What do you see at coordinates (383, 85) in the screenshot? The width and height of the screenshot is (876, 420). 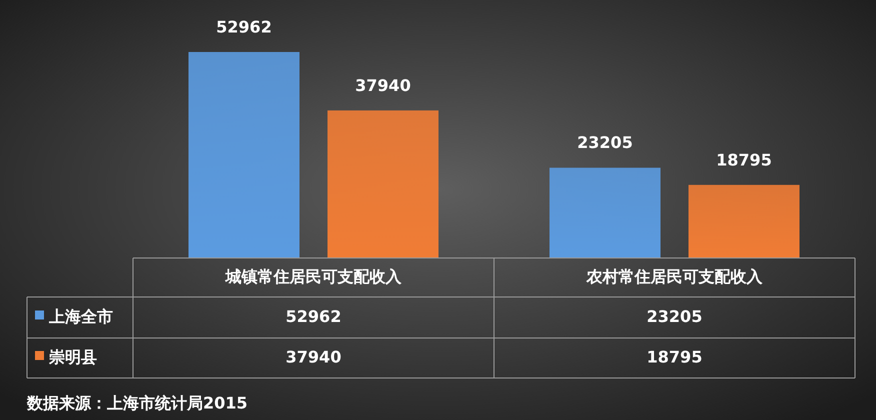 I see `data-label: 37940` at bounding box center [383, 85].